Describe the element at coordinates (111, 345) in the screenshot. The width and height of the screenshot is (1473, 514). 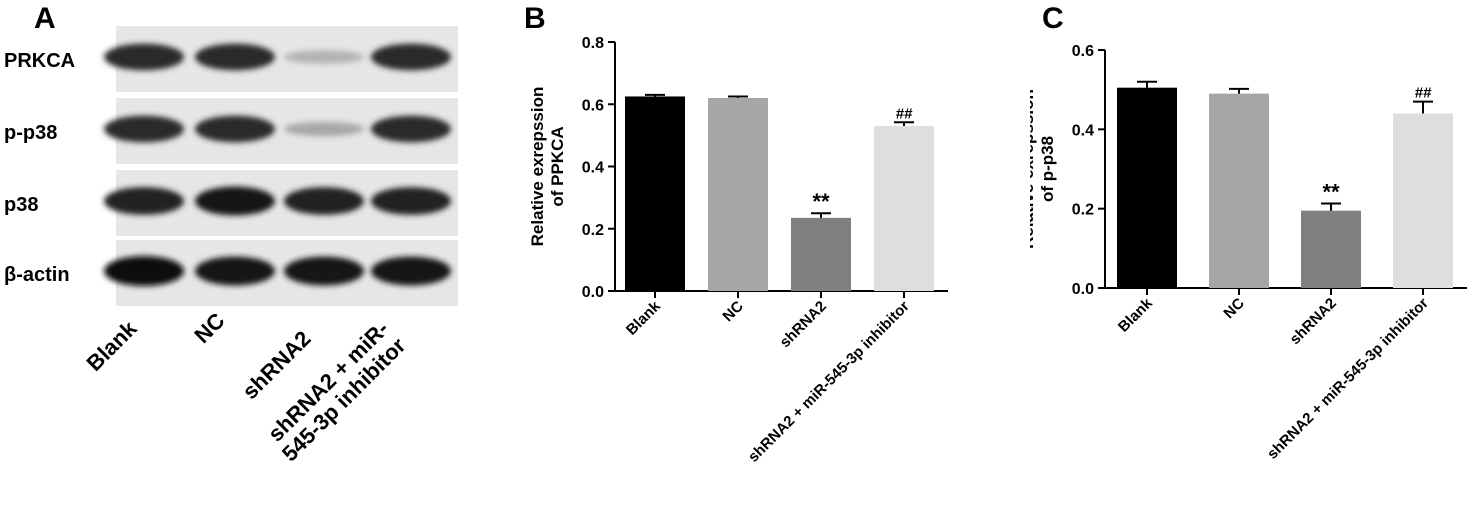
I see `lane-label: Blank` at that location.